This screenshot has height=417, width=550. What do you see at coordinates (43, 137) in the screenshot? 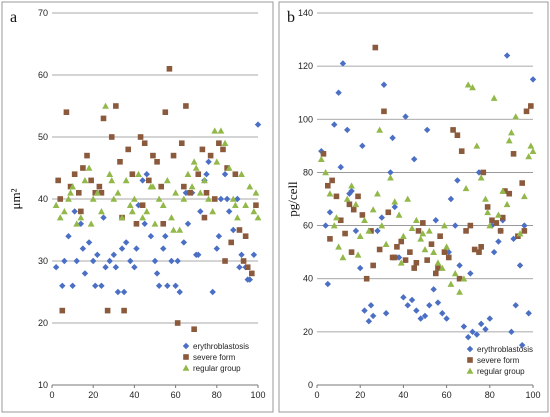
I see `y-tick-label: 50` at bounding box center [43, 137].